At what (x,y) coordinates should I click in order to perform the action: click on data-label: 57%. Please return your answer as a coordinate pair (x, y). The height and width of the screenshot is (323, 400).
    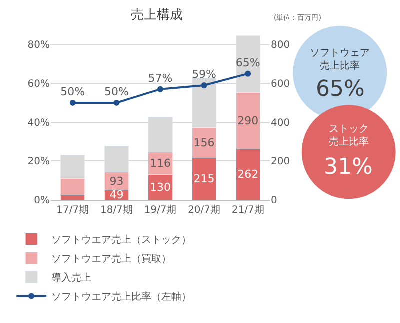
    Looking at the image, I should click on (160, 78).